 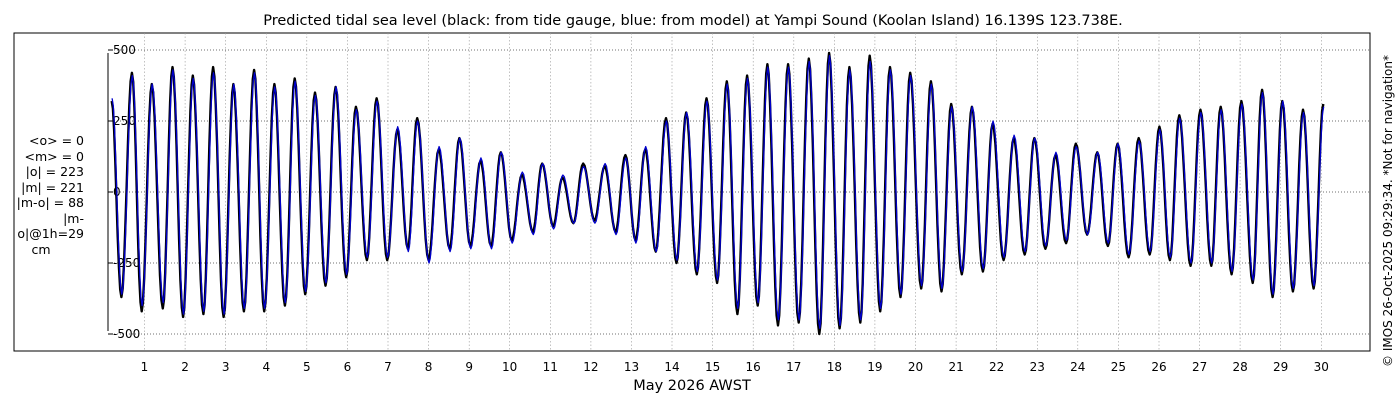 I want to click on x-tick-label: 20, so click(x=915, y=367).